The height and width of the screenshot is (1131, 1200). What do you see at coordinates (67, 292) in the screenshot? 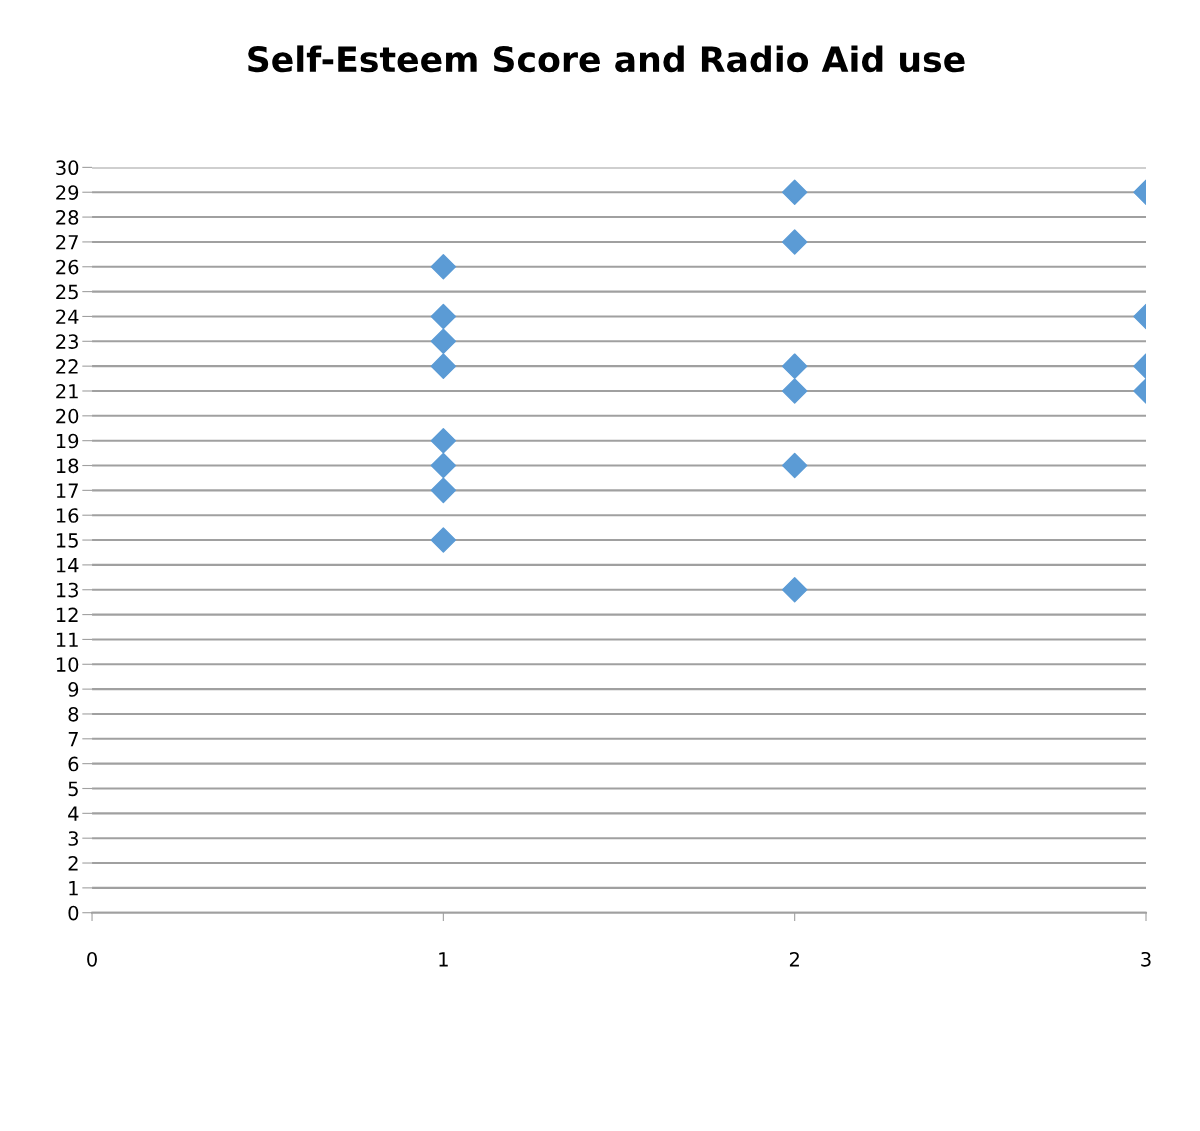
I see `y-tick-label: 25` at bounding box center [67, 292].